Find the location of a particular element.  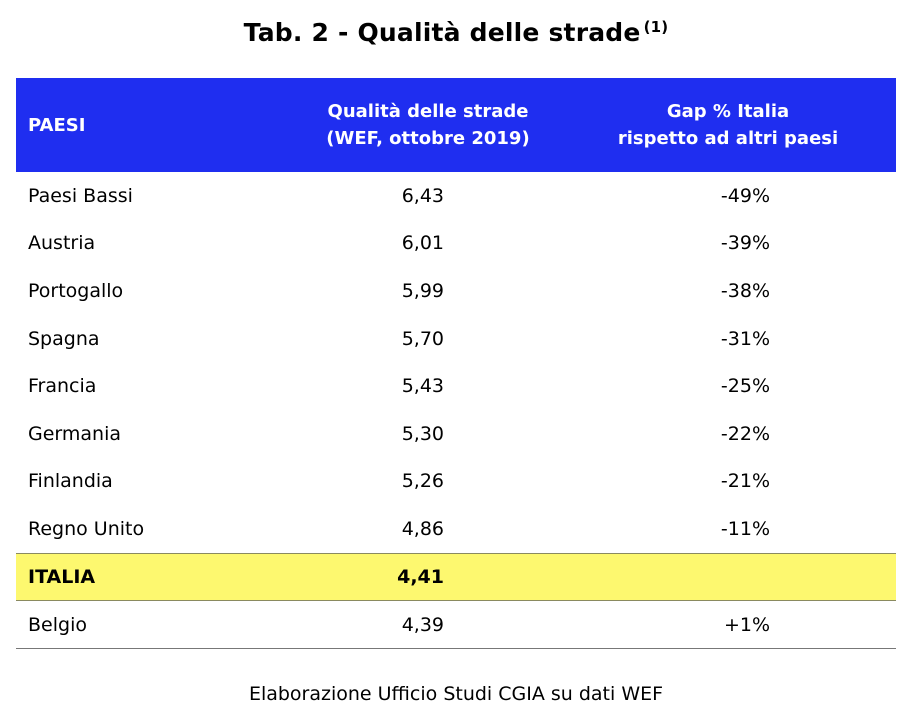

table-row: Austria 6,01 -39% is located at coordinates (456, 244).